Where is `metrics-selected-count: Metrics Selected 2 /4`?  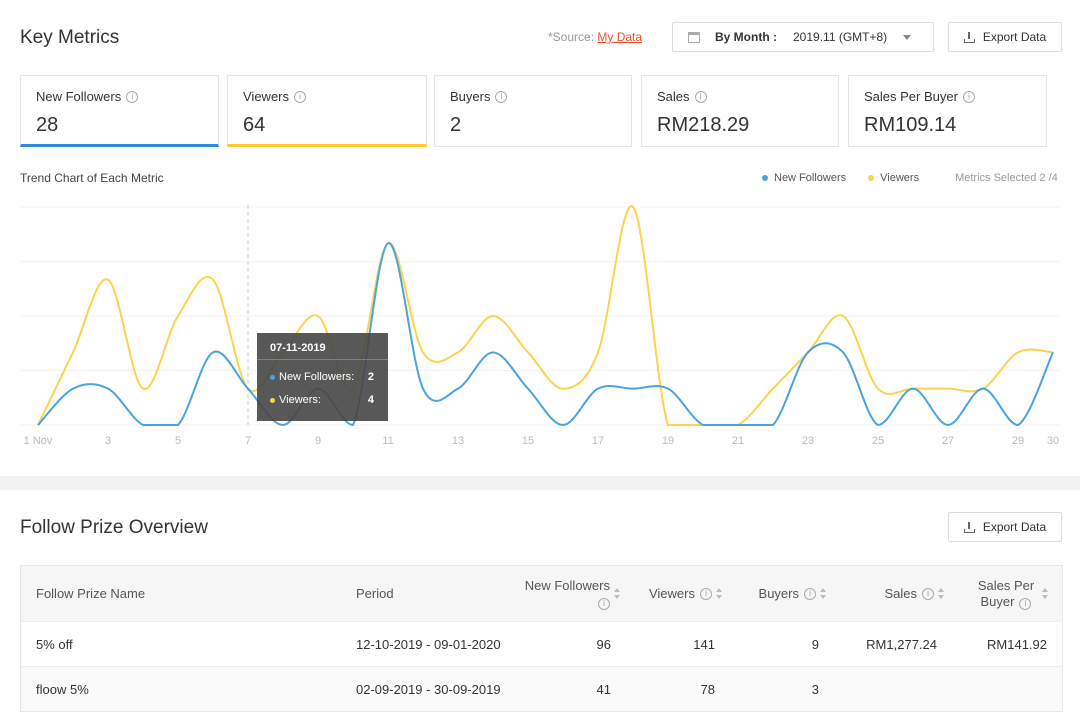 metrics-selected-count: Metrics Selected 2 /4 is located at coordinates (1006, 178).